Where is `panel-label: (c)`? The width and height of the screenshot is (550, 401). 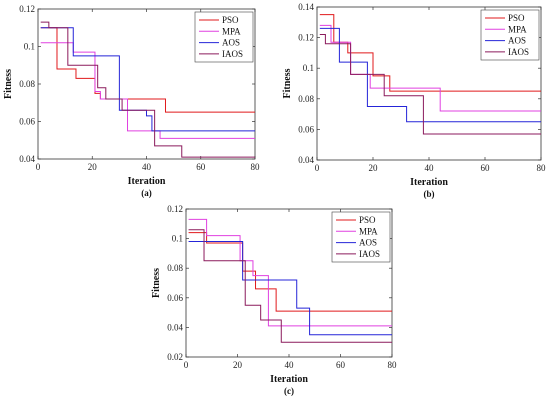
panel-label: (c) is located at coordinates (289, 391).